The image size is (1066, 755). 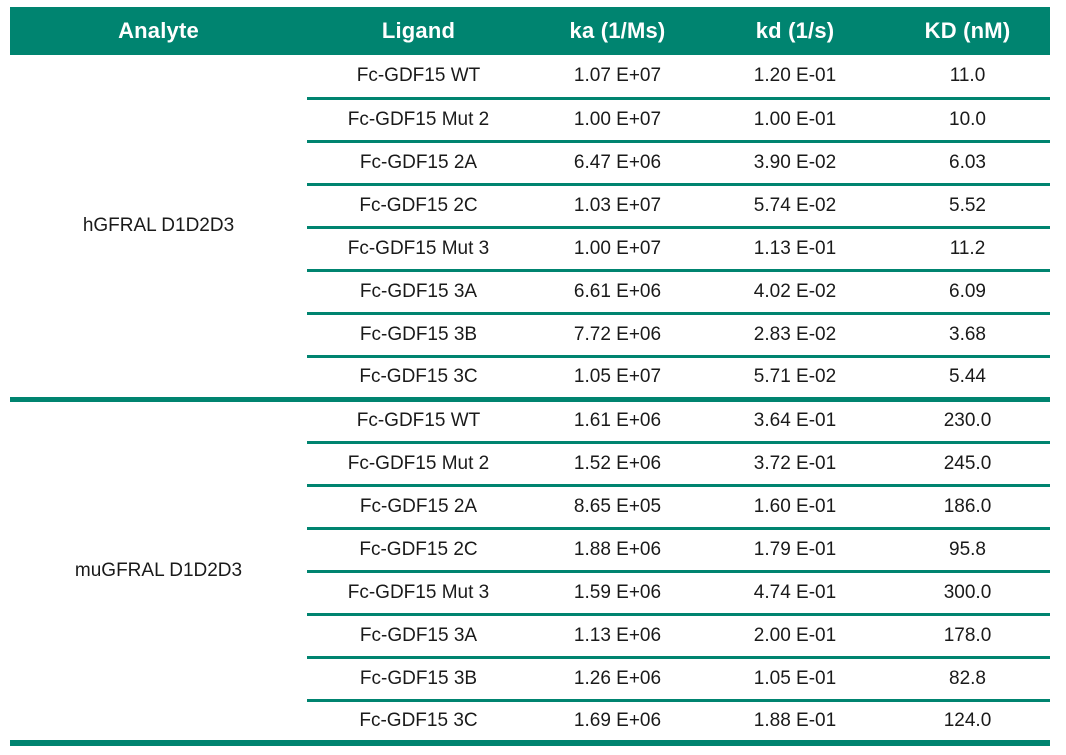 What do you see at coordinates (617, 636) in the screenshot?
I see `ka-cell: 1.13 E+06` at bounding box center [617, 636].